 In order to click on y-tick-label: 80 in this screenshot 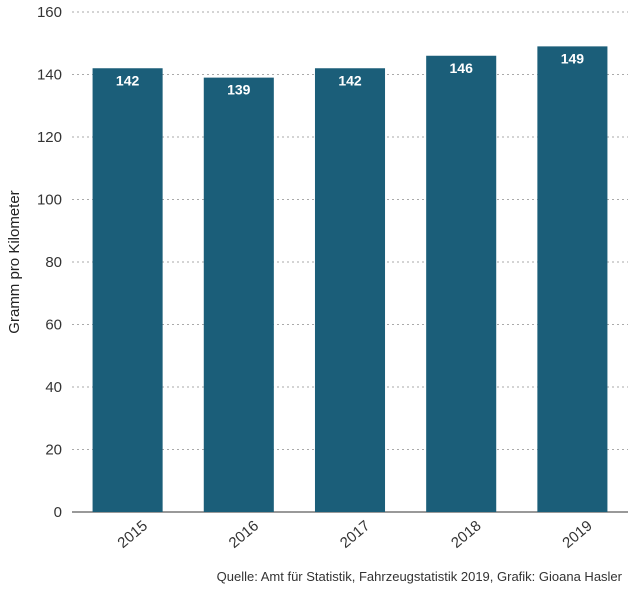, I will do `click(53, 262)`.